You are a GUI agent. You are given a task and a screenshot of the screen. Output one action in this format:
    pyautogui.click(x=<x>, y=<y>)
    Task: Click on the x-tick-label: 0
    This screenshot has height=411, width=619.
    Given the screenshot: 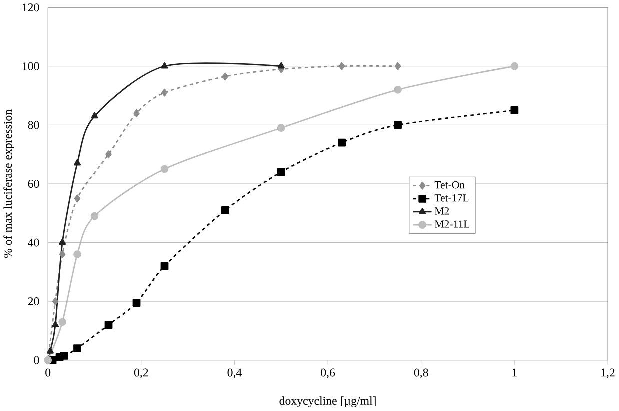 What is the action you would take?
    pyautogui.click(x=48, y=372)
    